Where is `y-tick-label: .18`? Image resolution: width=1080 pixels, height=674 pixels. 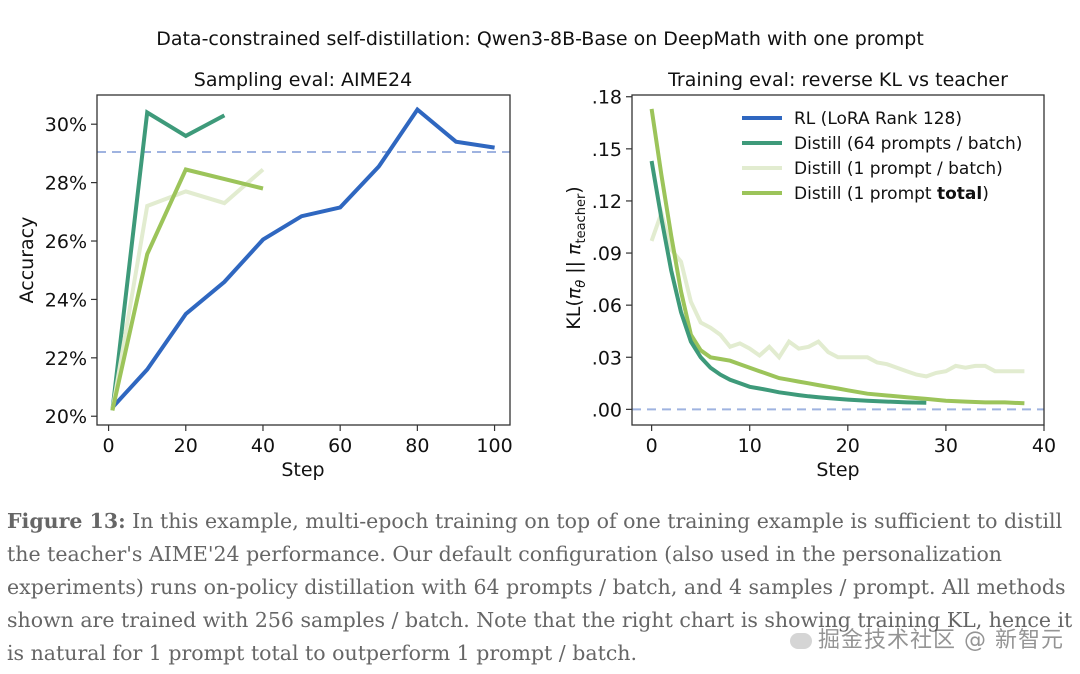
y-tick-label: .18 is located at coordinates (607, 98).